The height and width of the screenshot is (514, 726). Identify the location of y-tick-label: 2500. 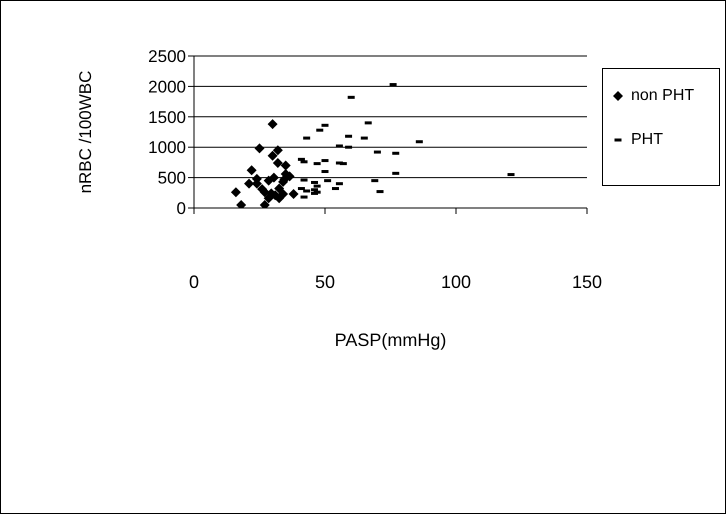
(167, 56).